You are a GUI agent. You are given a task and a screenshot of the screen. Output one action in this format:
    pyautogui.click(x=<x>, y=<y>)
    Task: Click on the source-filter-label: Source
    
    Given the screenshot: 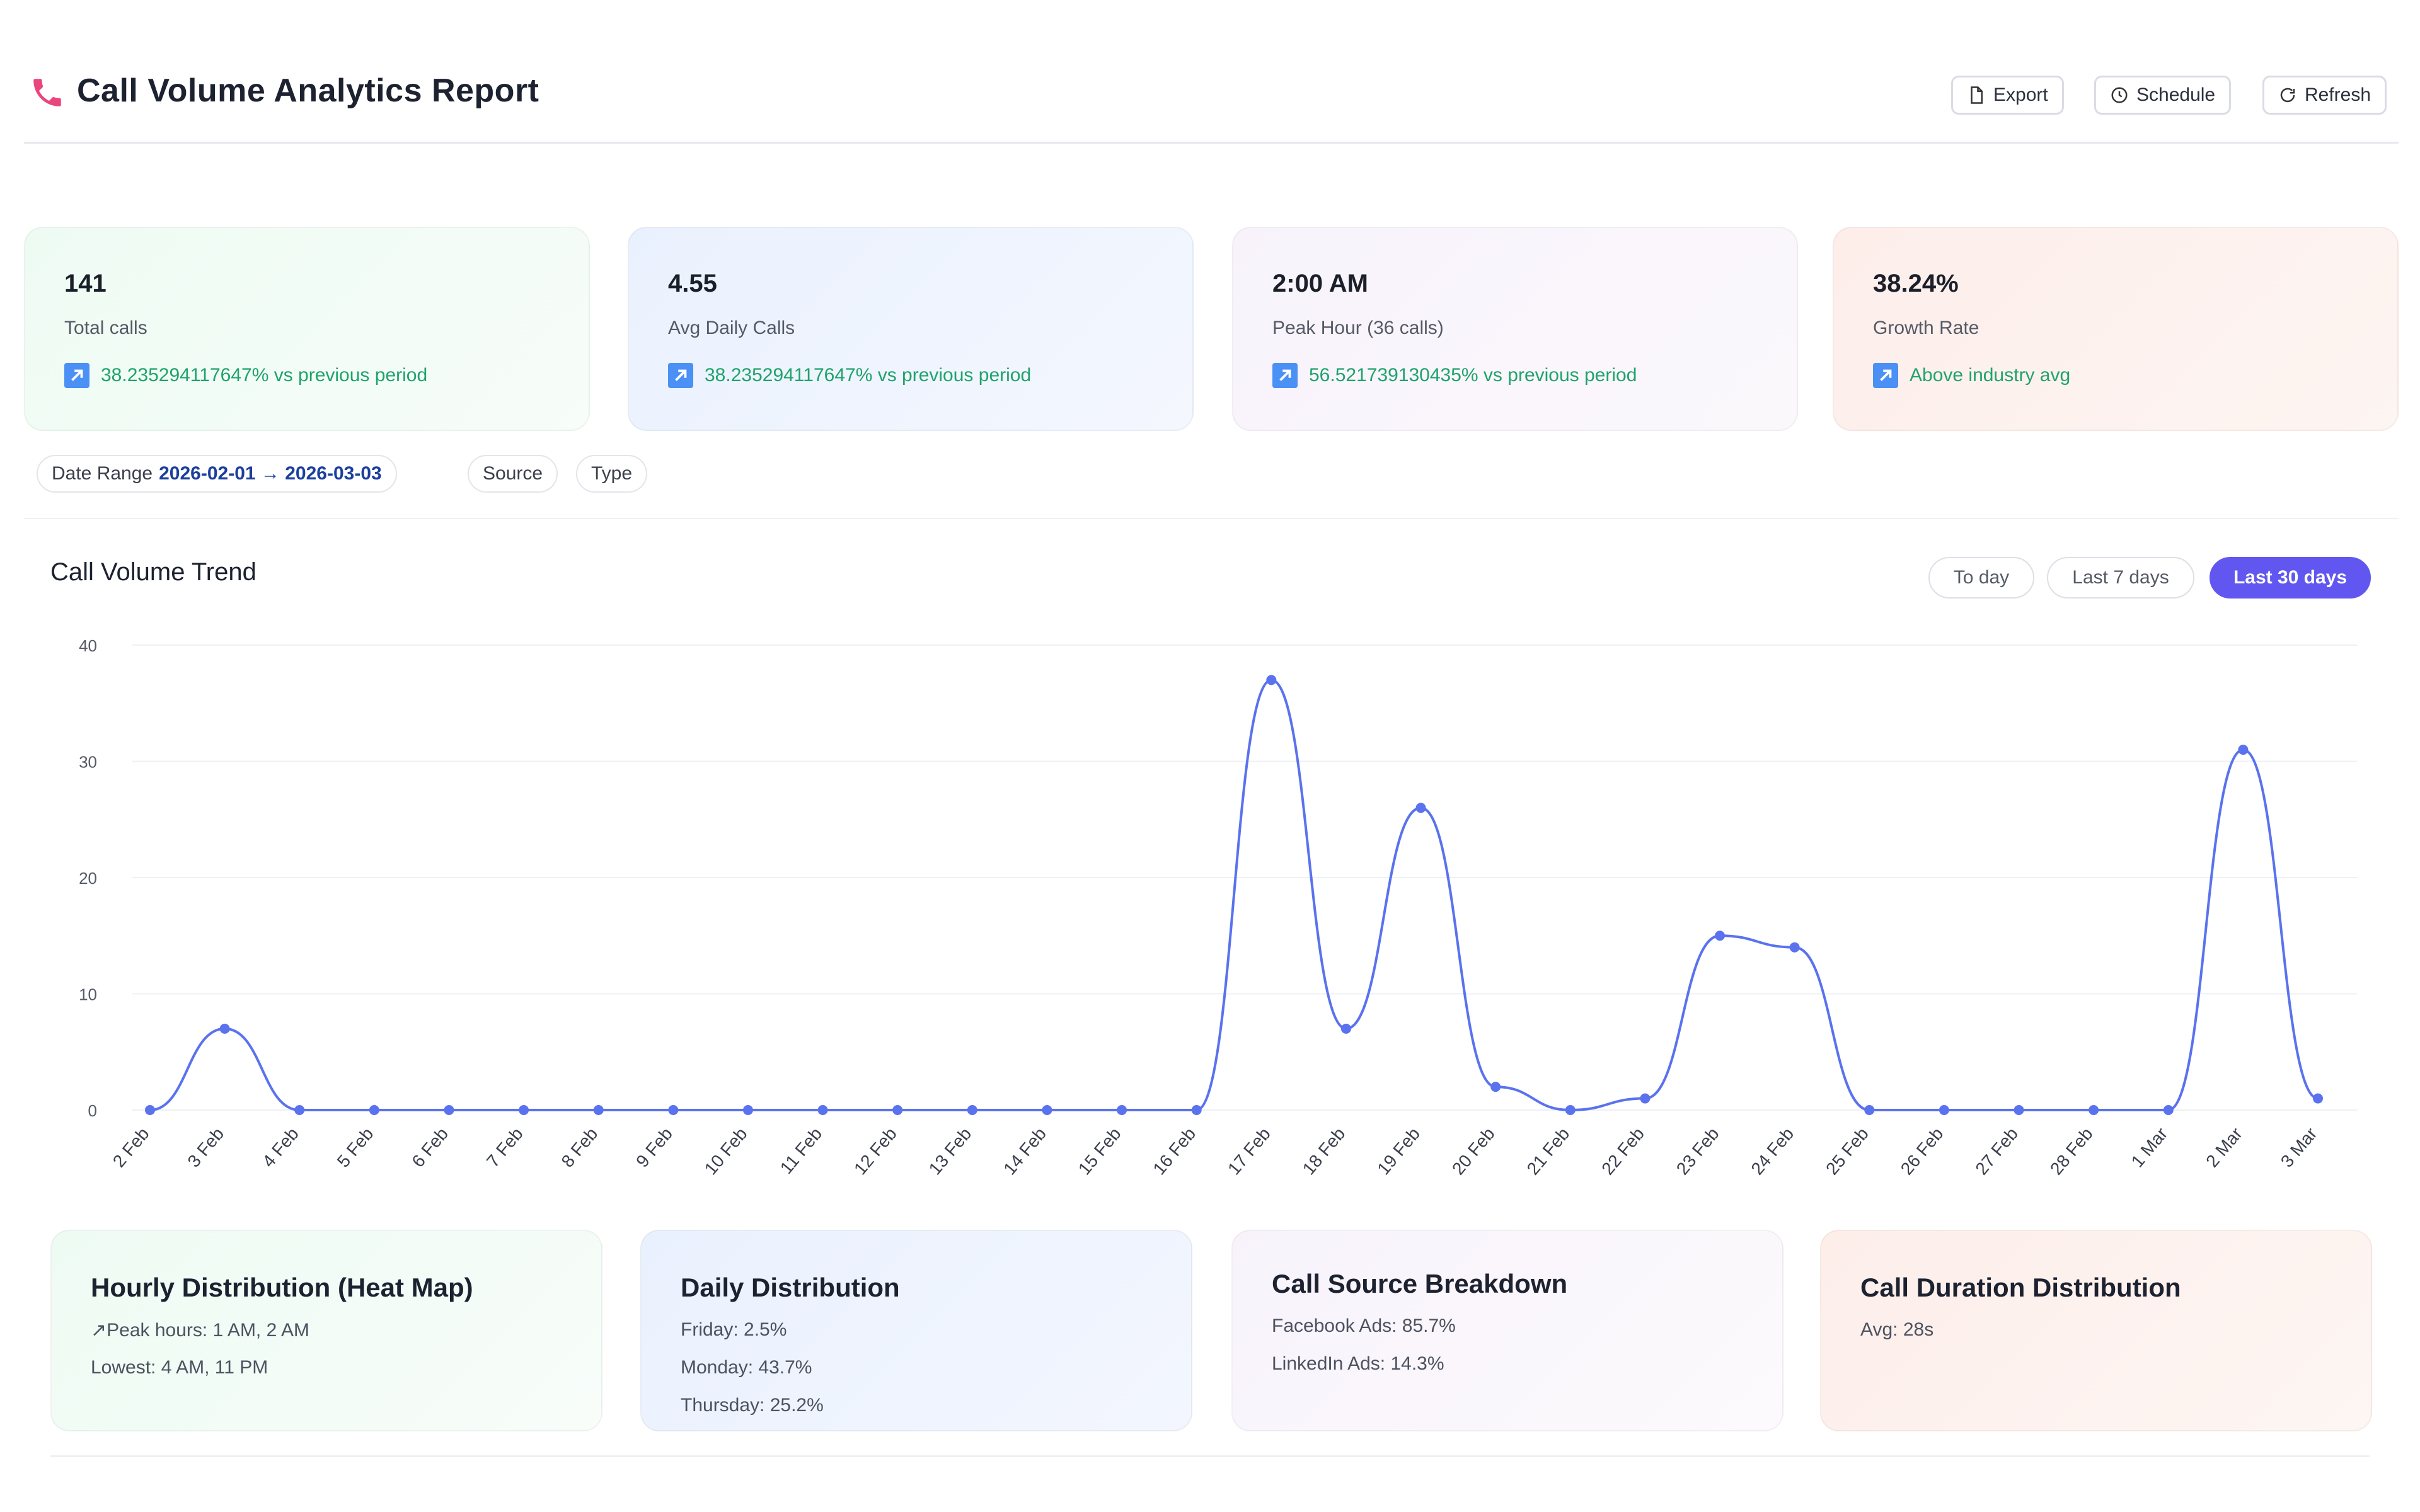 What is the action you would take?
    pyautogui.click(x=513, y=473)
    